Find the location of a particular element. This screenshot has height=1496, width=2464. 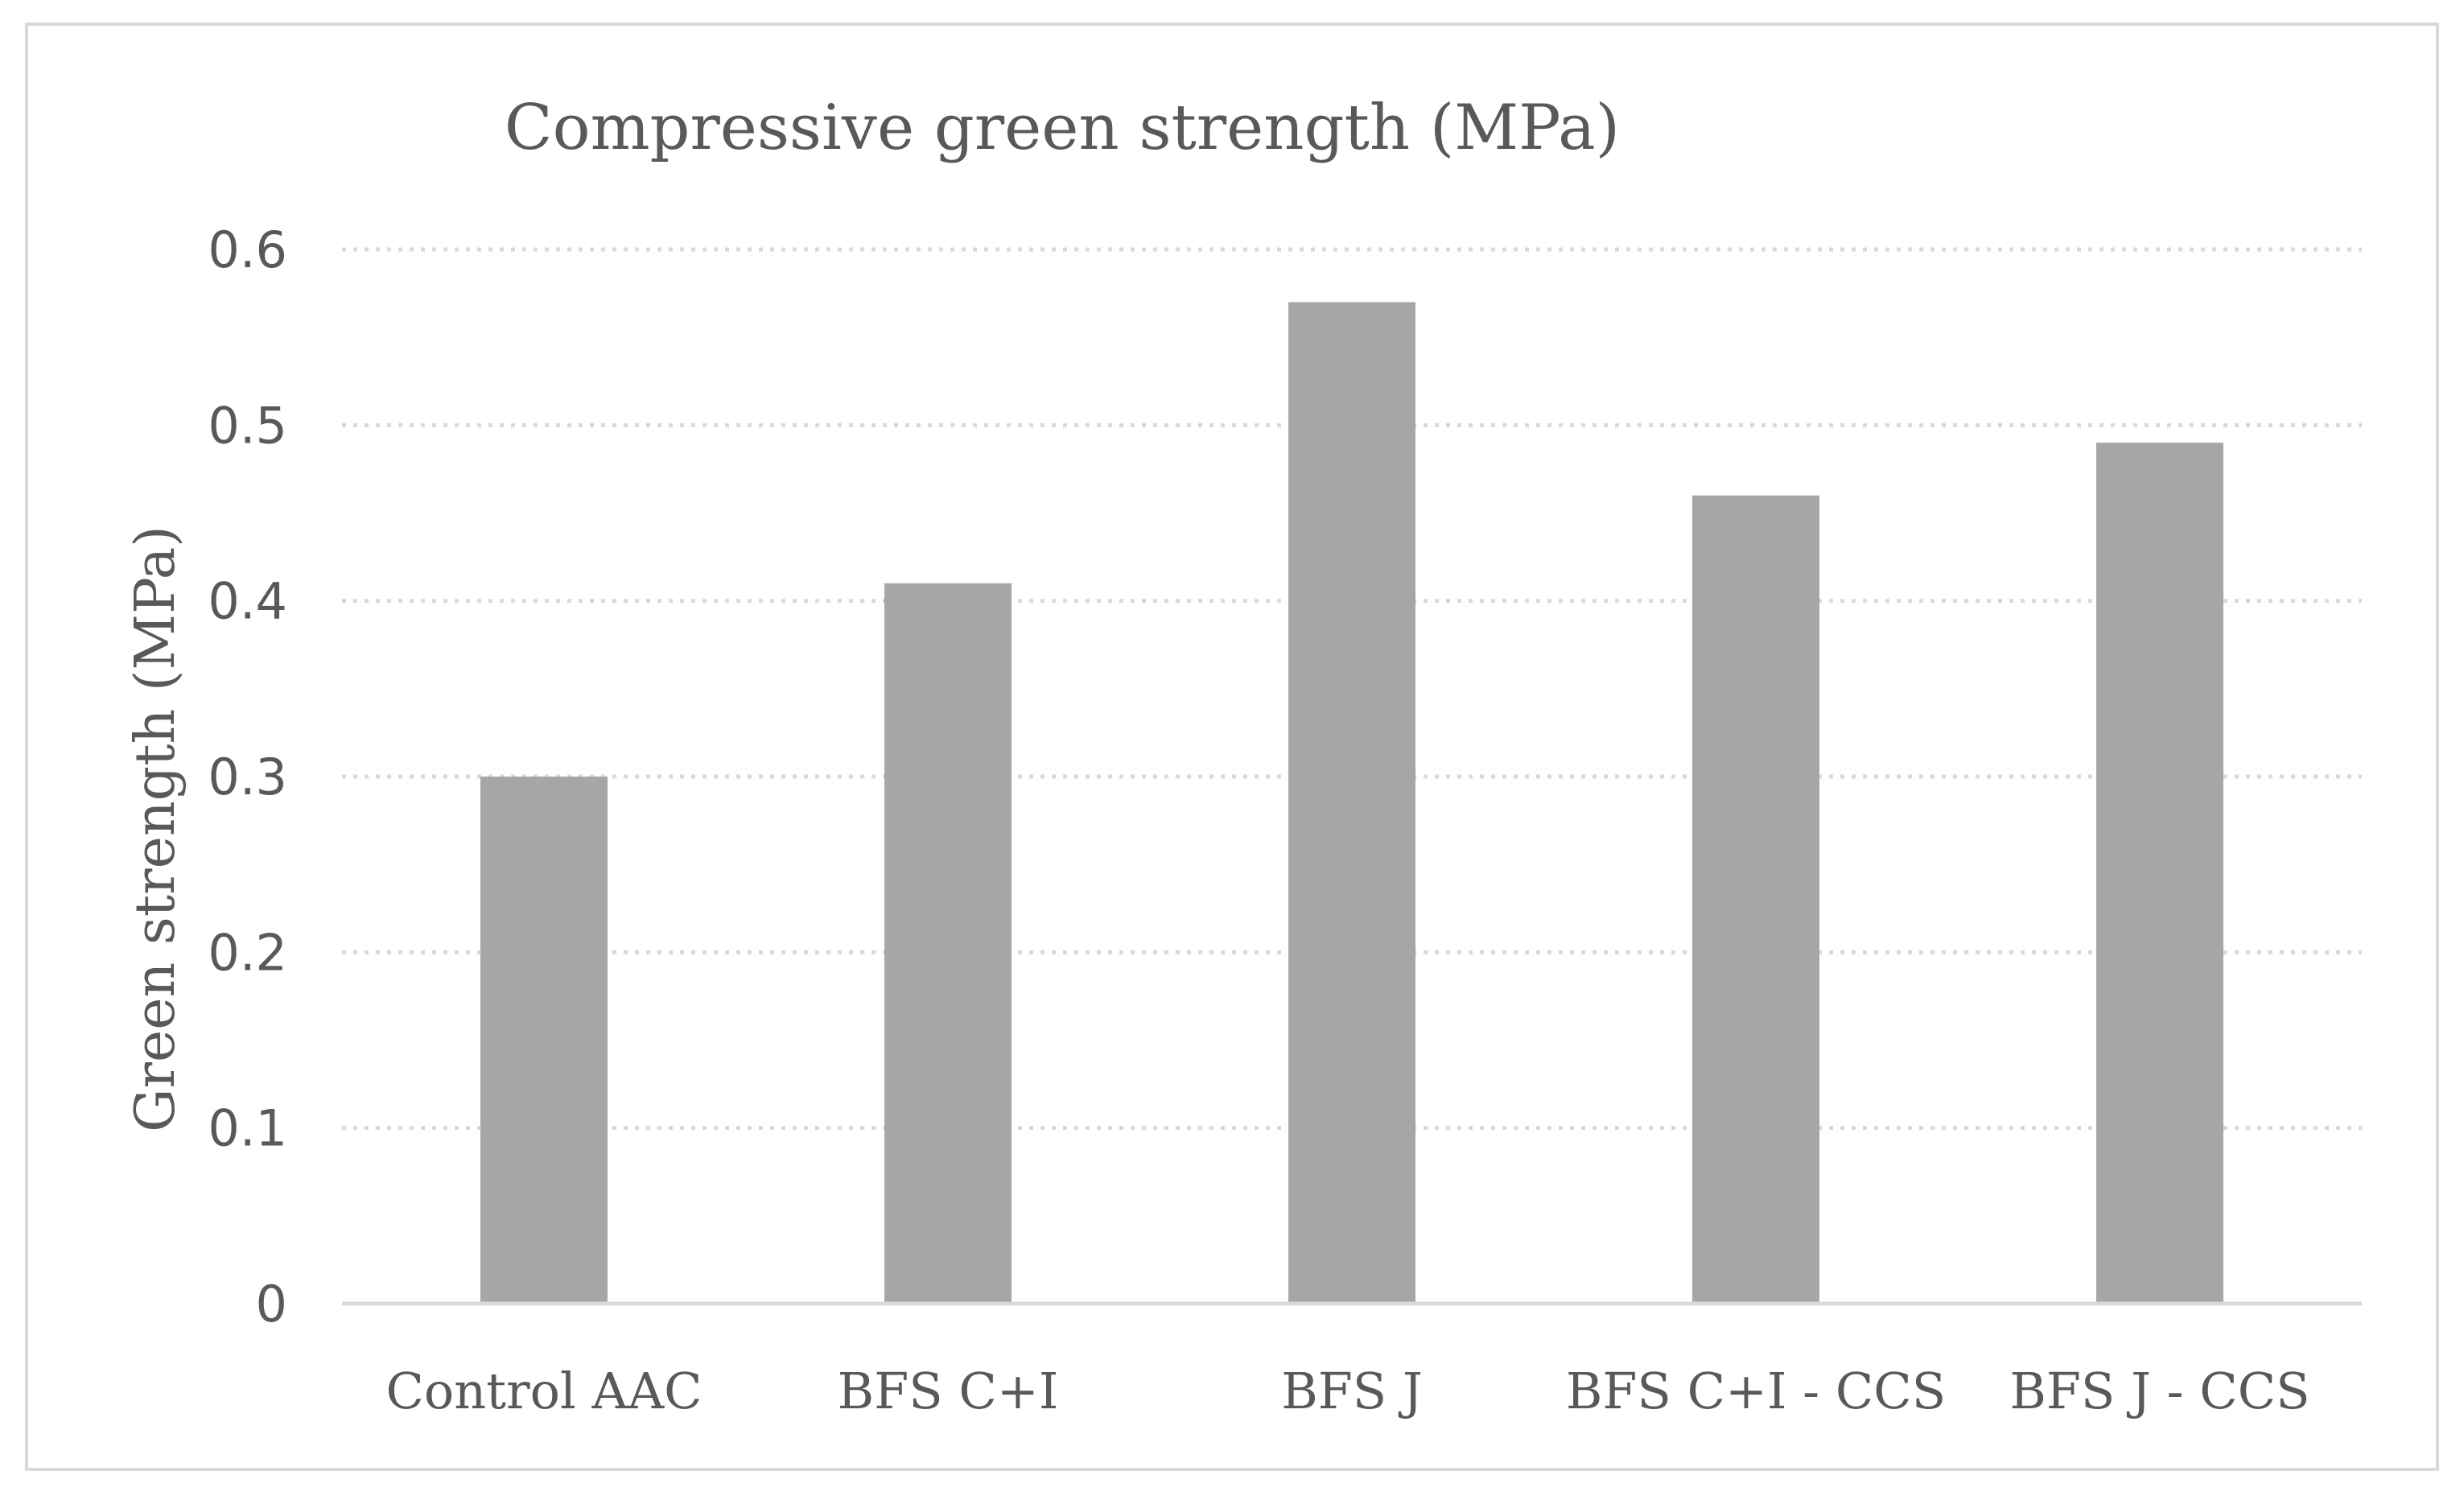

y-tick-label: 0.3 is located at coordinates (247, 777).